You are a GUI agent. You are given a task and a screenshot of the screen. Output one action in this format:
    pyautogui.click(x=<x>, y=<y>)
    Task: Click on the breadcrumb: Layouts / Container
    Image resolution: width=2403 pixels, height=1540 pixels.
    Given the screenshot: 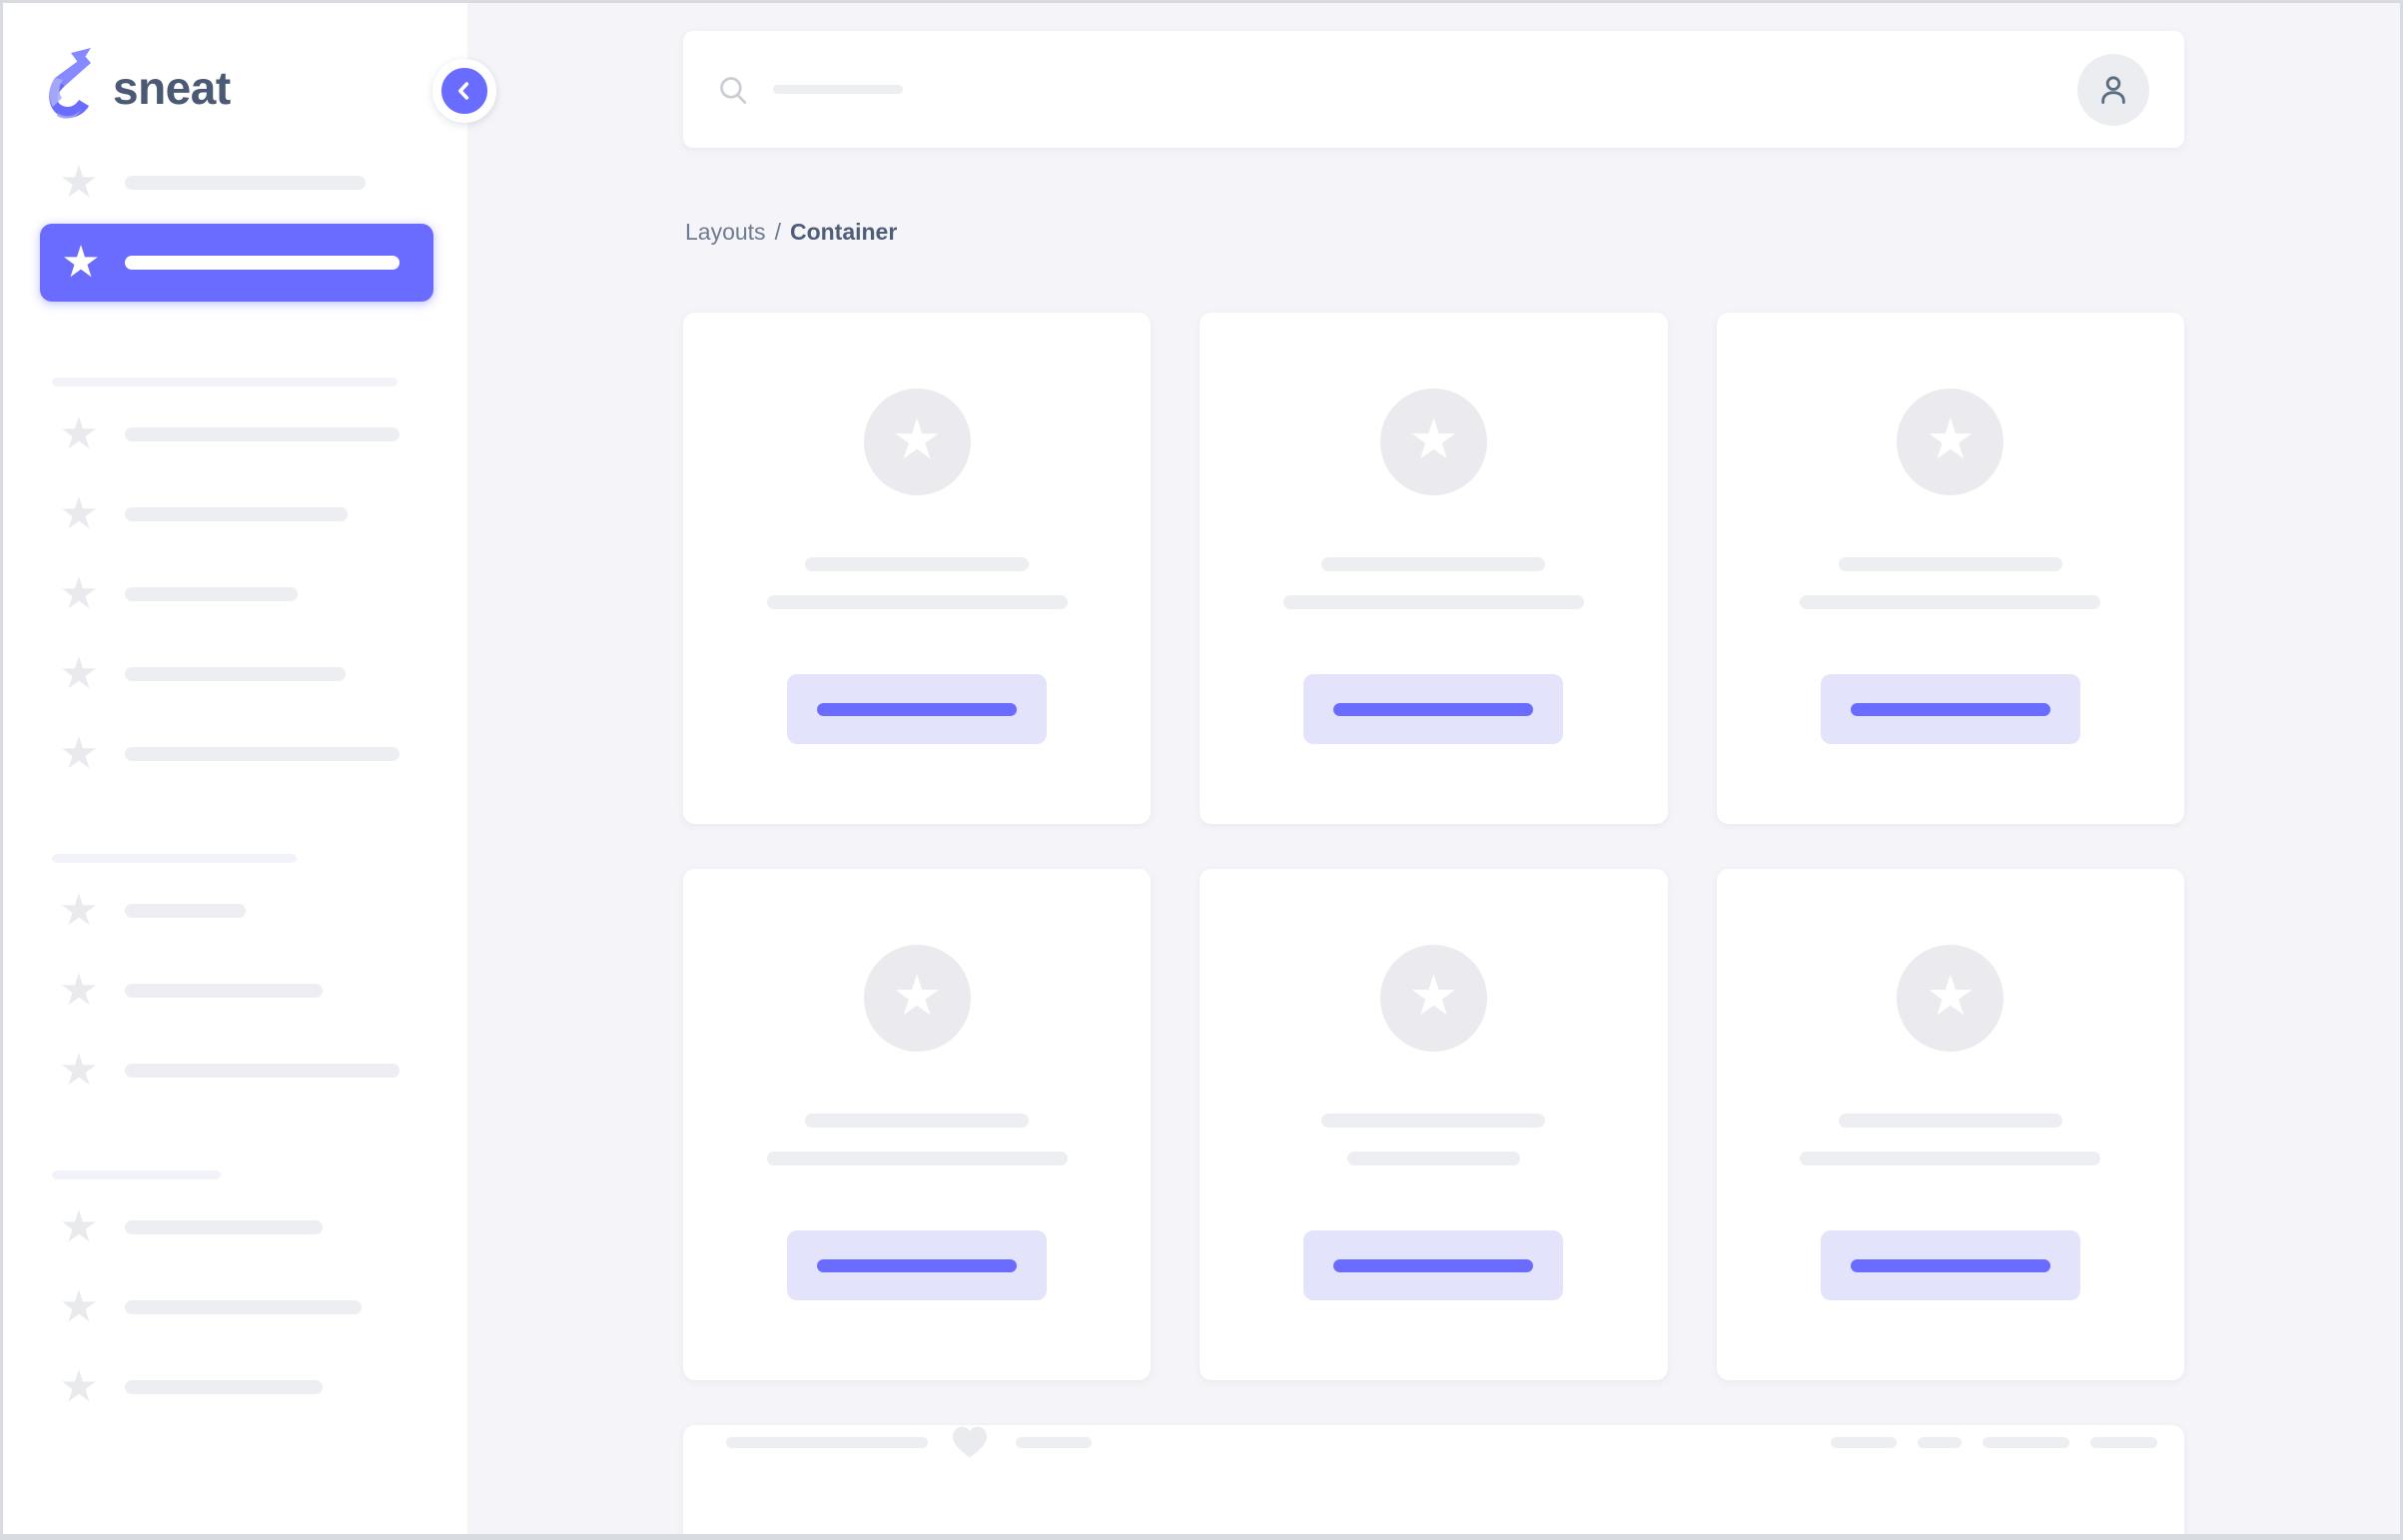 What is the action you would take?
    pyautogui.click(x=1434, y=232)
    